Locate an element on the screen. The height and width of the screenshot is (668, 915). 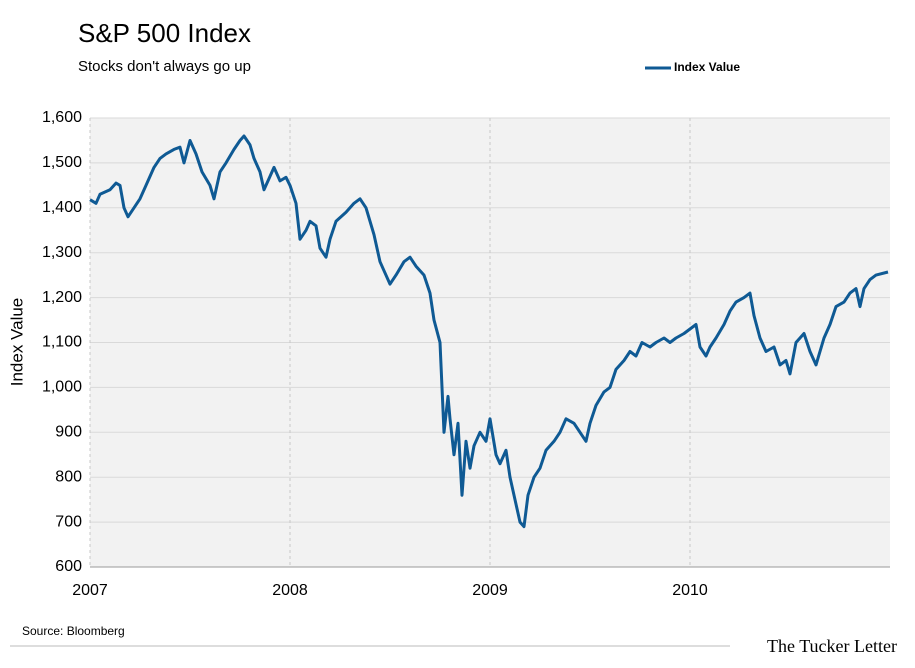
y-tick-label: 1,300 is located at coordinates (62, 252).